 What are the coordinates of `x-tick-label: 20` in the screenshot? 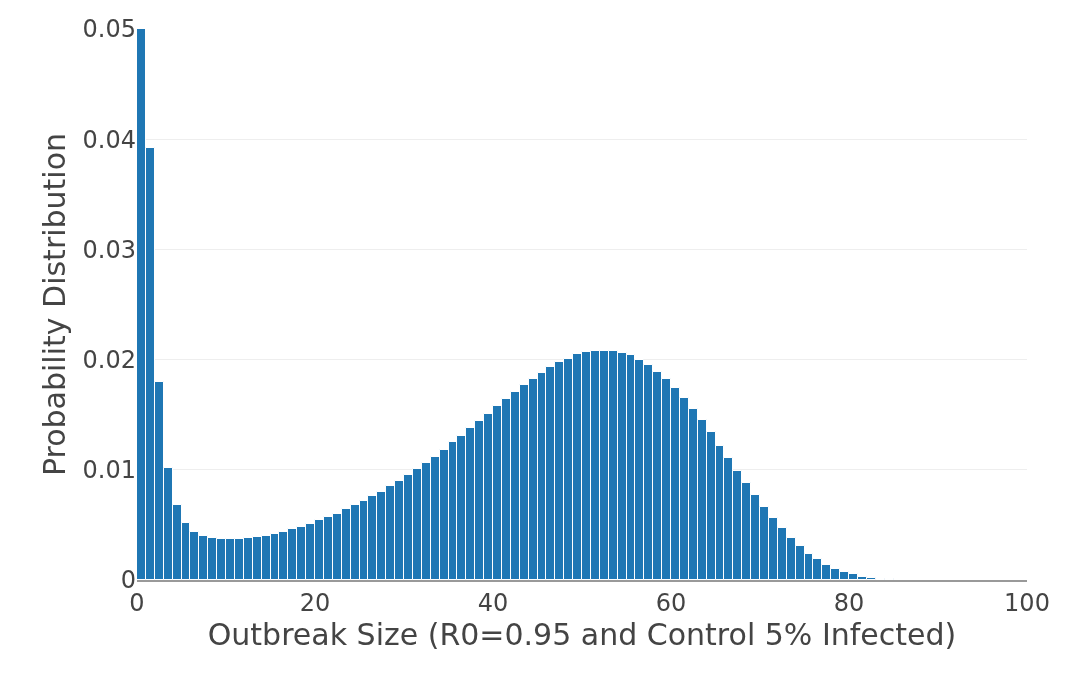 It's located at (315, 602).